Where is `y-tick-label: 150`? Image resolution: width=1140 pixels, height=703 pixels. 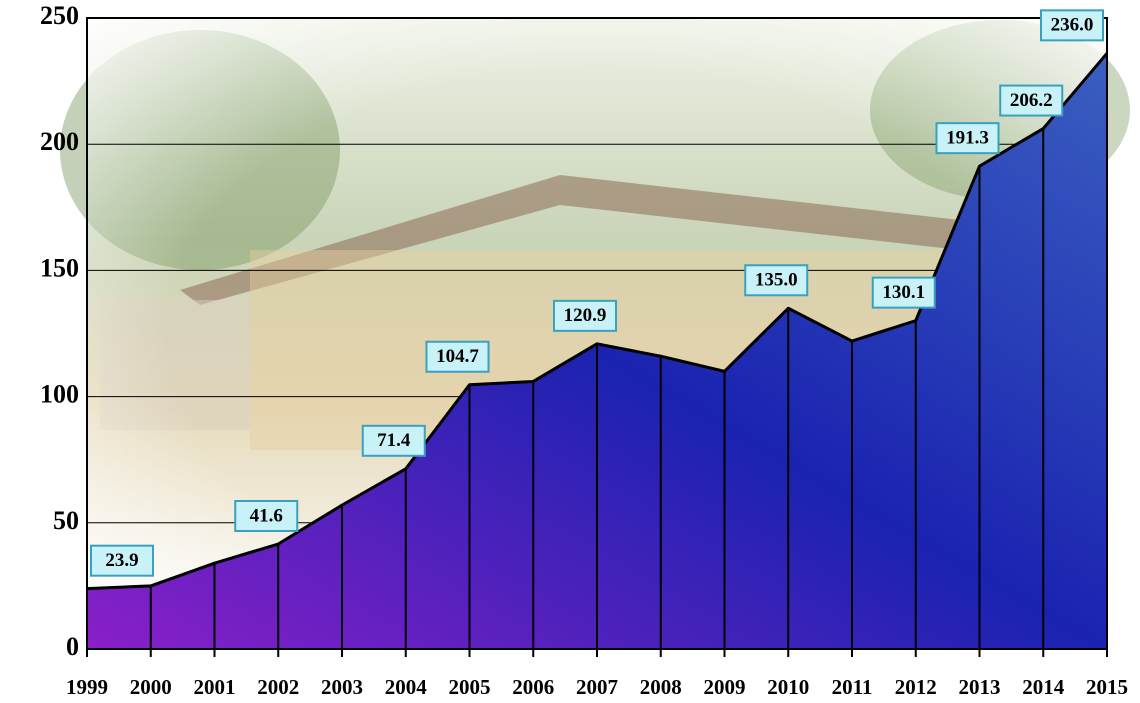
y-tick-label: 150 is located at coordinates (59, 267).